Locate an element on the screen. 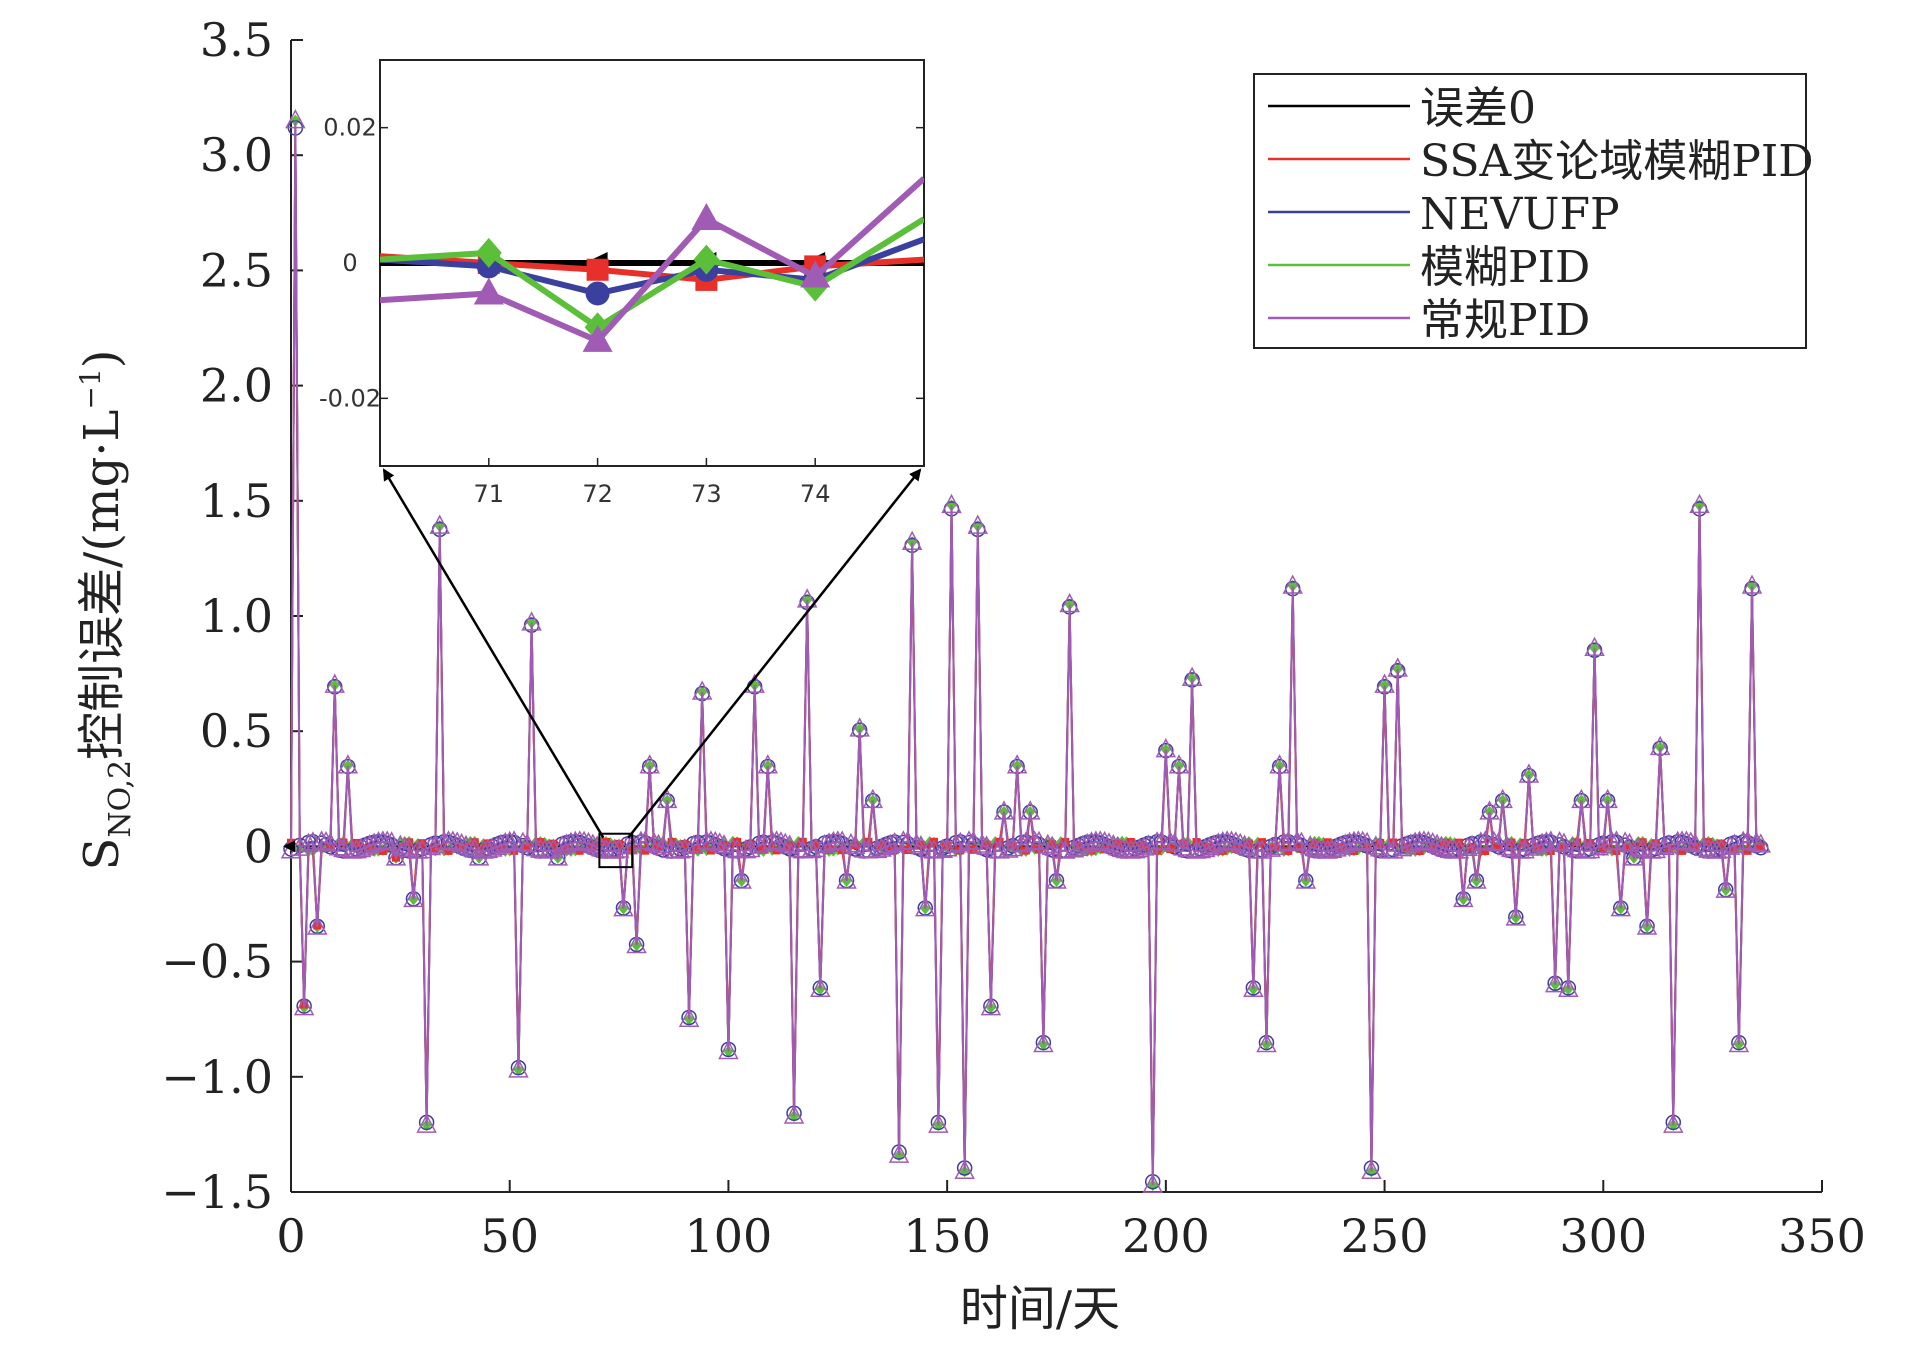 This screenshot has width=1913, height=1346. legend-label: 误差0 is located at coordinates (1478, 108).